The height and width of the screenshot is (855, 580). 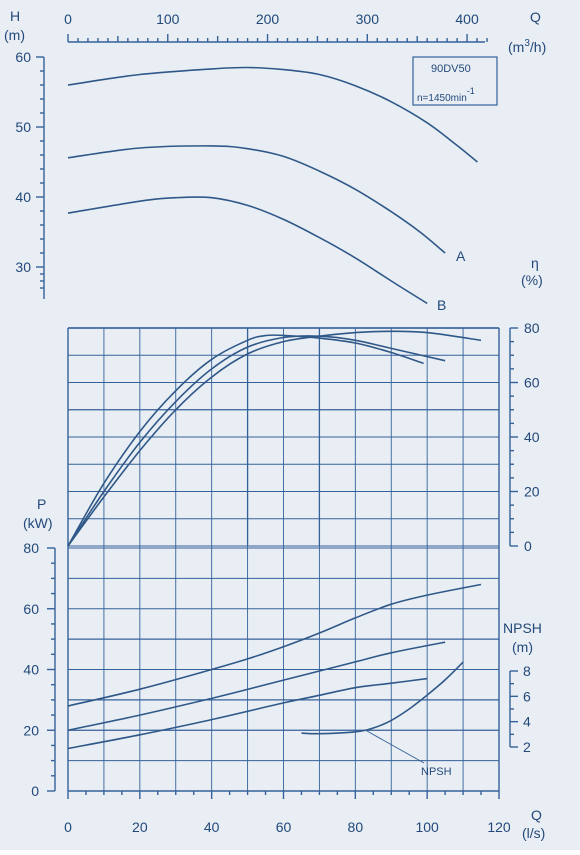 What do you see at coordinates (533, 833) in the screenshot?
I see `bottom-axis-unit: (l/s)` at bounding box center [533, 833].